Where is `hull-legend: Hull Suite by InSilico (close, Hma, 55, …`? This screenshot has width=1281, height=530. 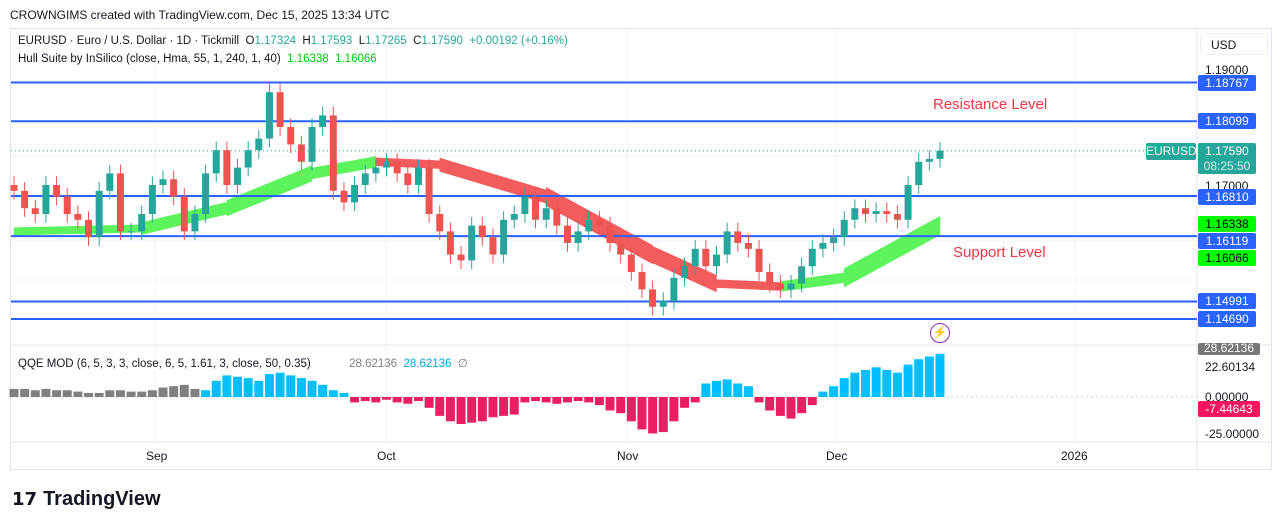
hull-legend: Hull Suite by InSilico (close, Hma, 55, … is located at coordinates (197, 59).